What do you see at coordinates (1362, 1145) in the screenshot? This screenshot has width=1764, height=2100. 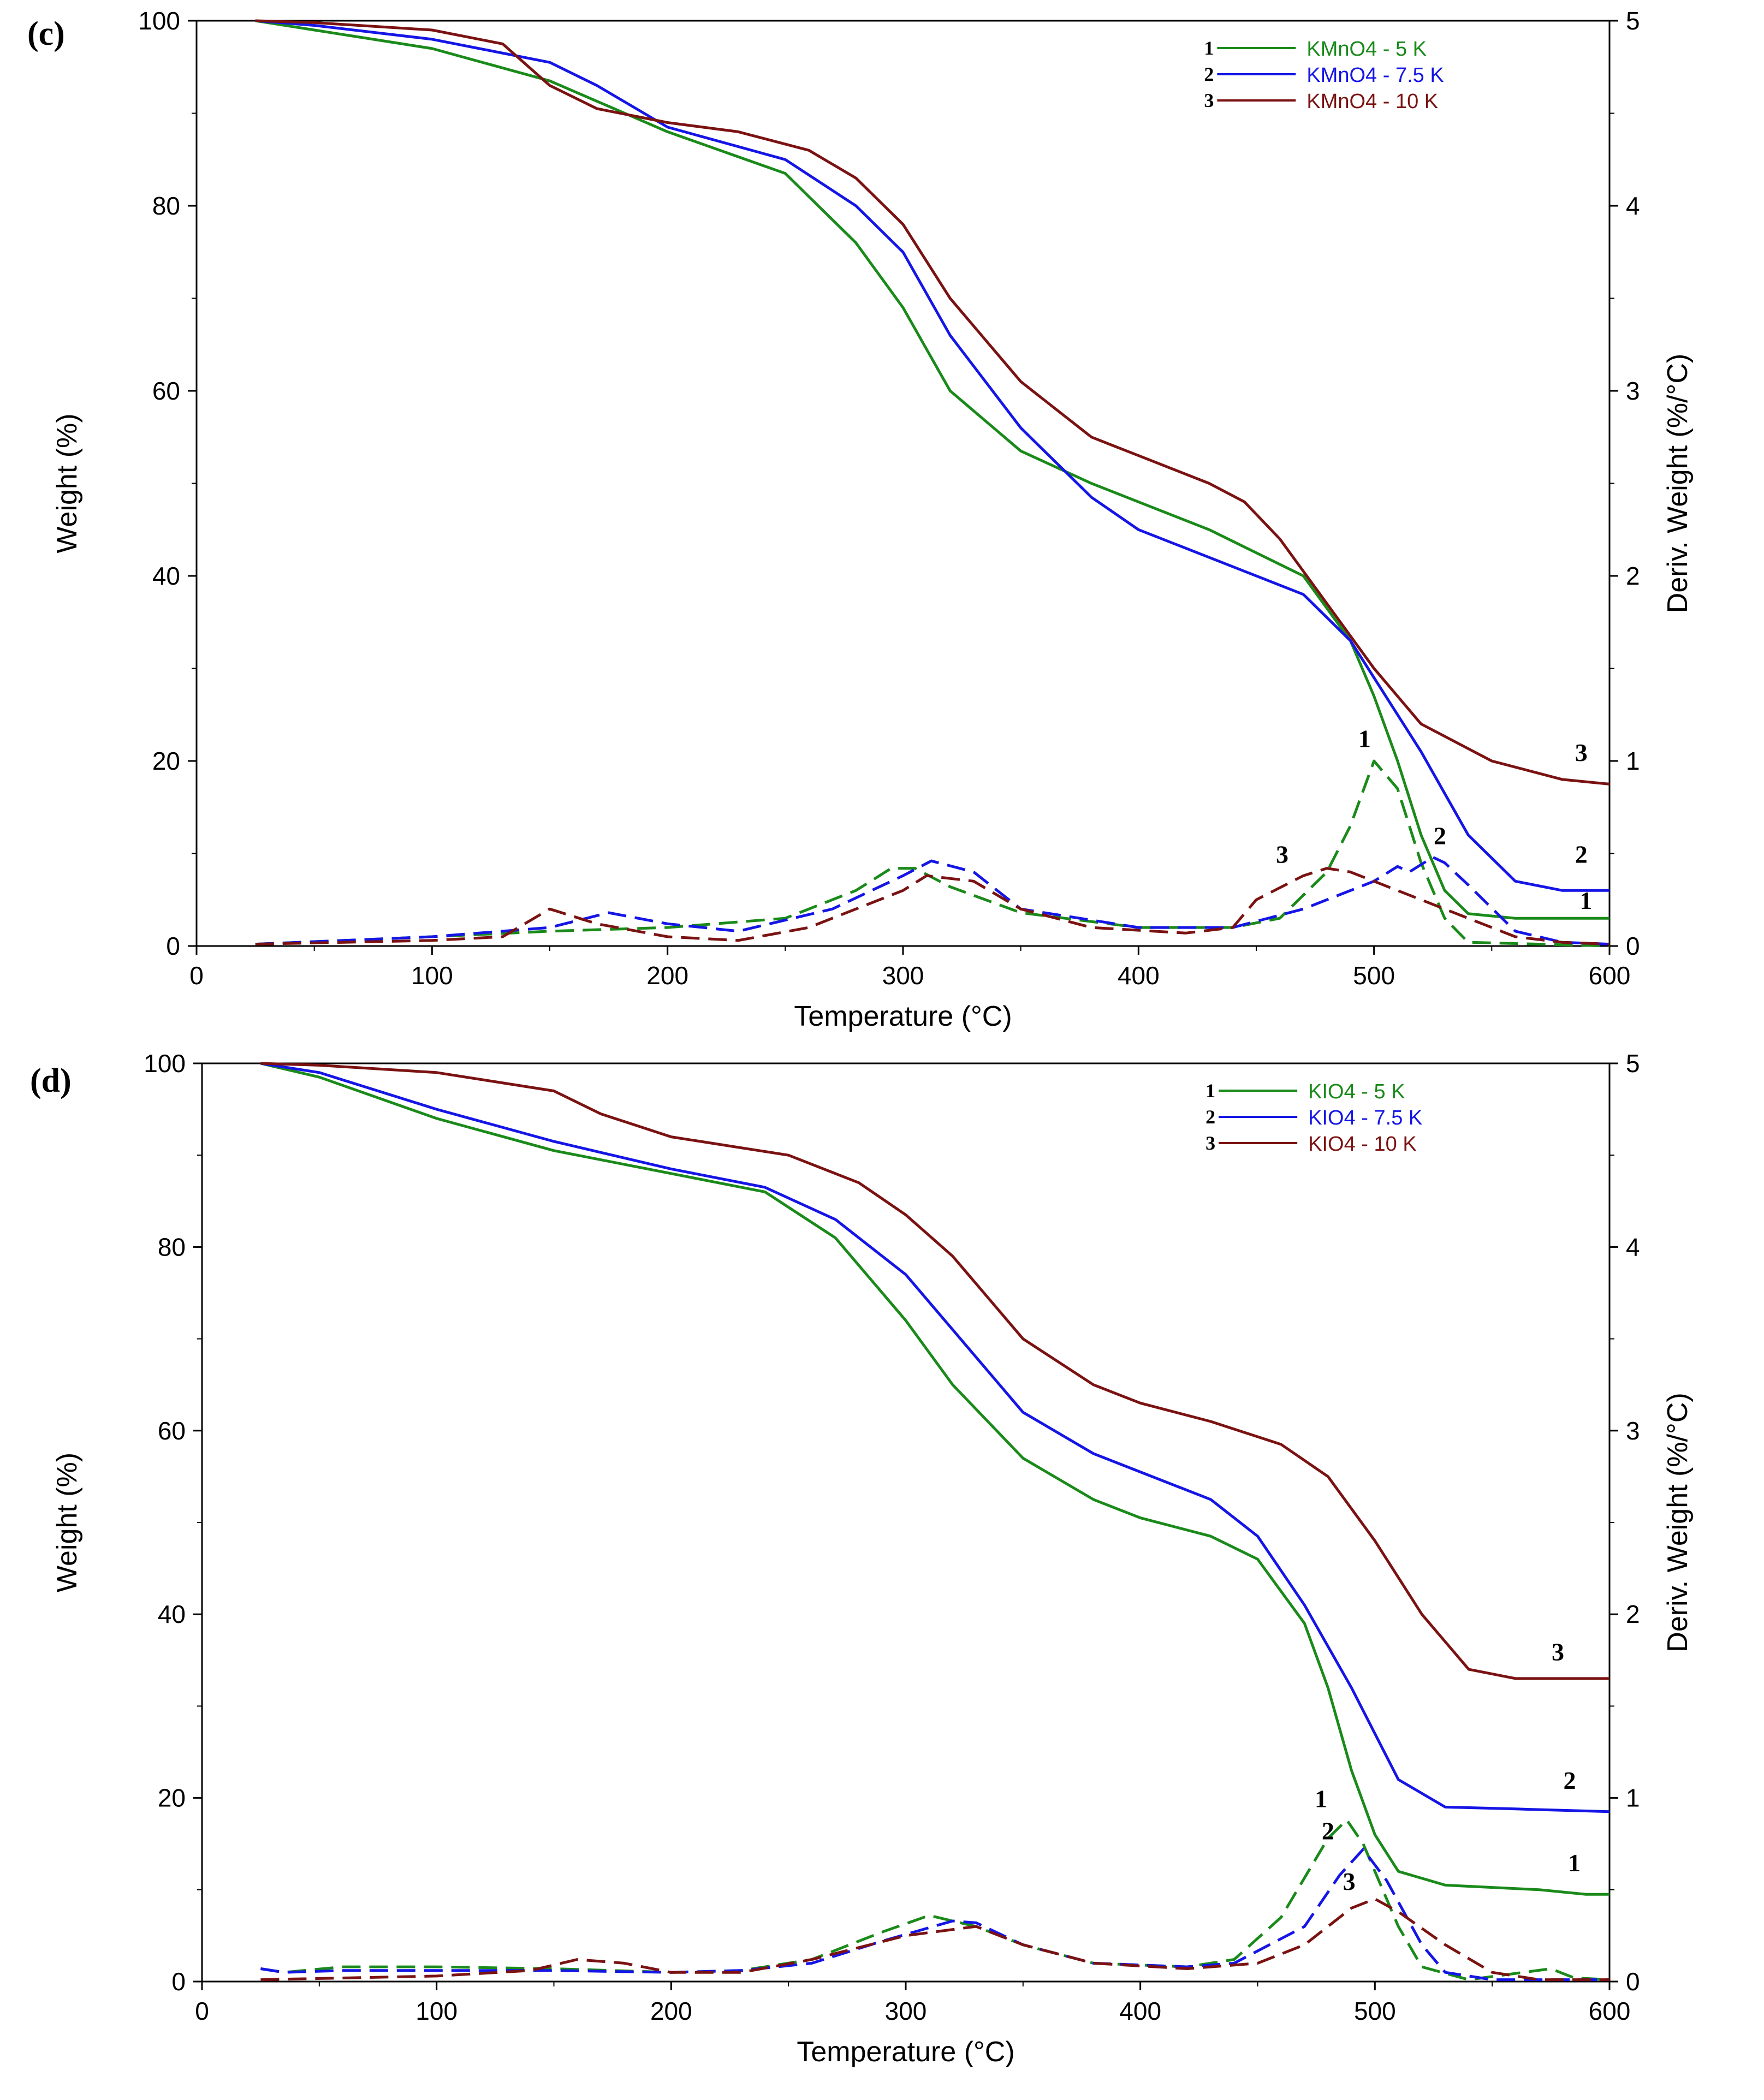 I see `legend-entry-label: KIO4 - 10 K` at bounding box center [1362, 1145].